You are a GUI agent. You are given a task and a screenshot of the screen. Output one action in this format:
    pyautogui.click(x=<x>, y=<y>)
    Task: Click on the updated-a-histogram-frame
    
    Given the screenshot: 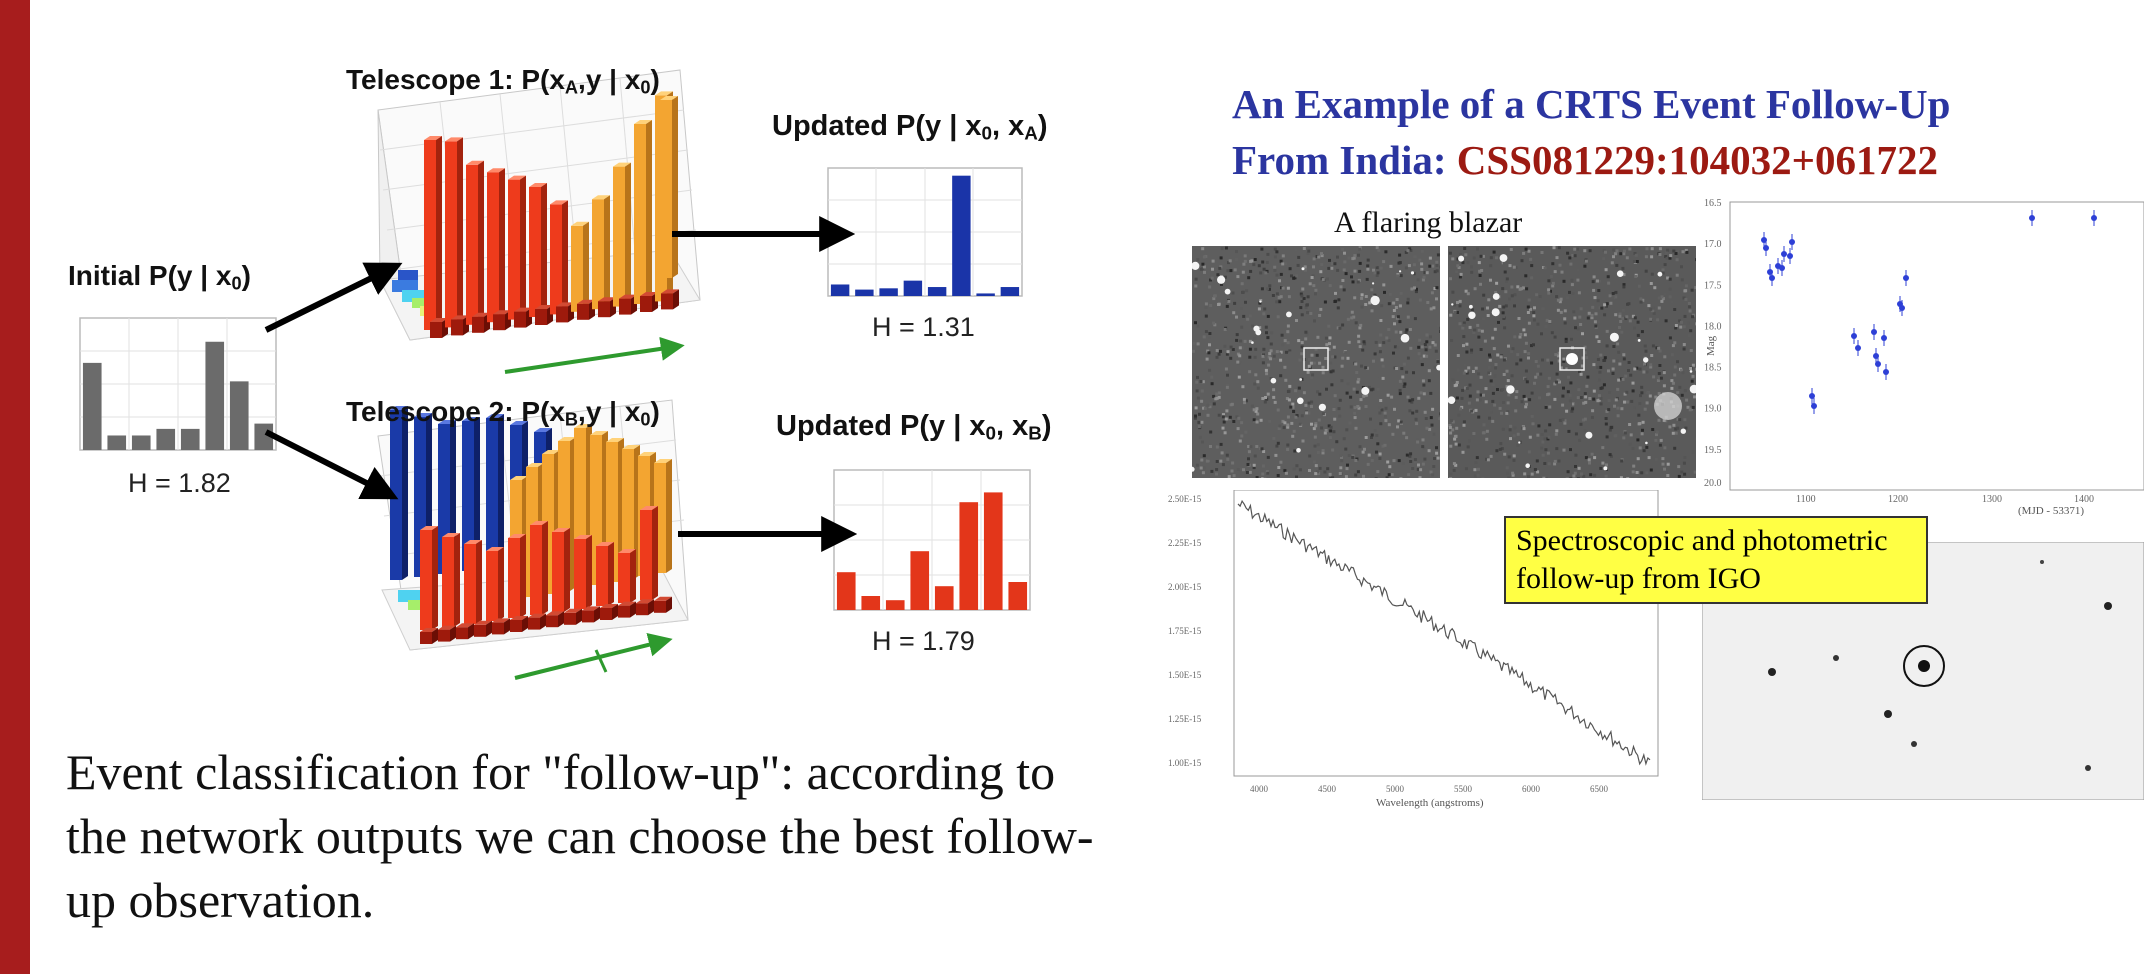 What is the action you would take?
    pyautogui.click(x=925, y=232)
    